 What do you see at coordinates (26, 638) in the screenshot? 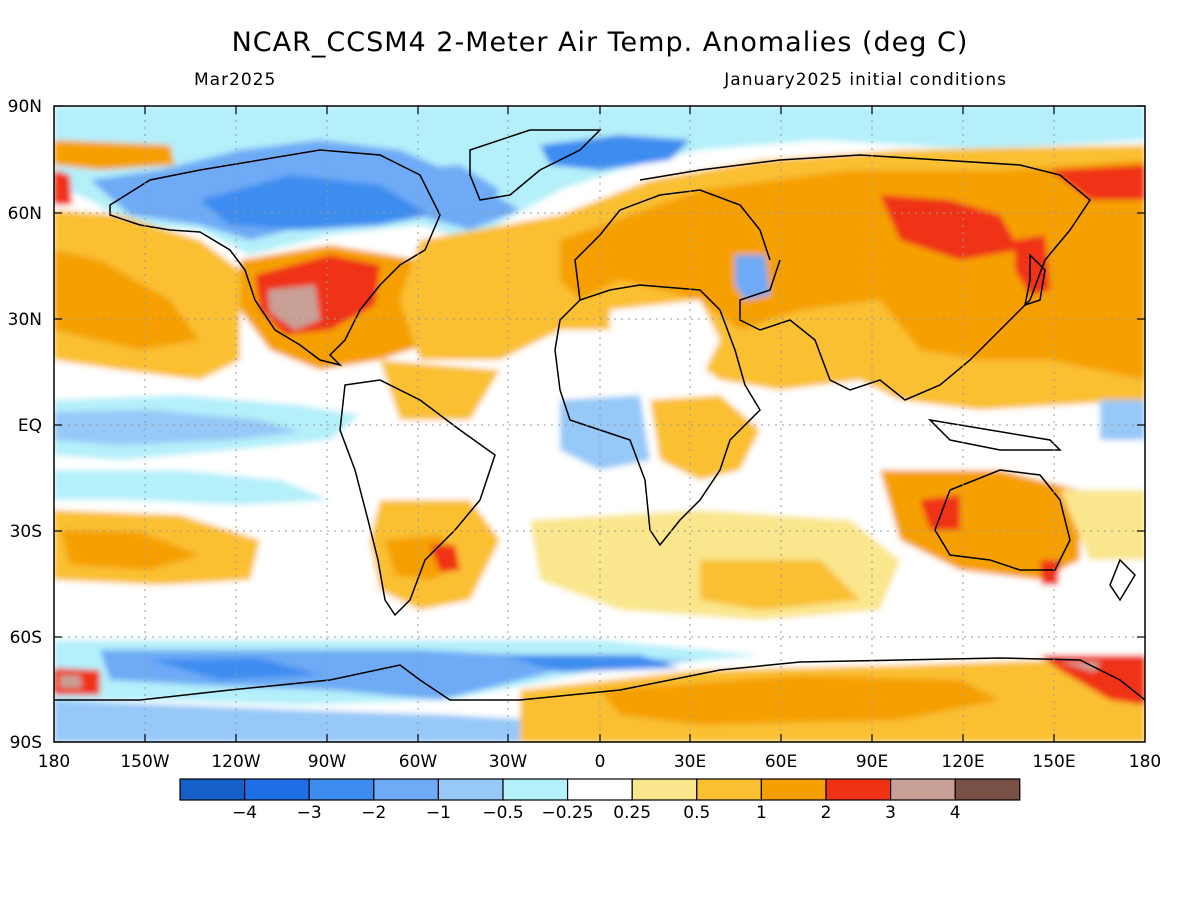
I see `lat-label: 60S` at bounding box center [26, 638].